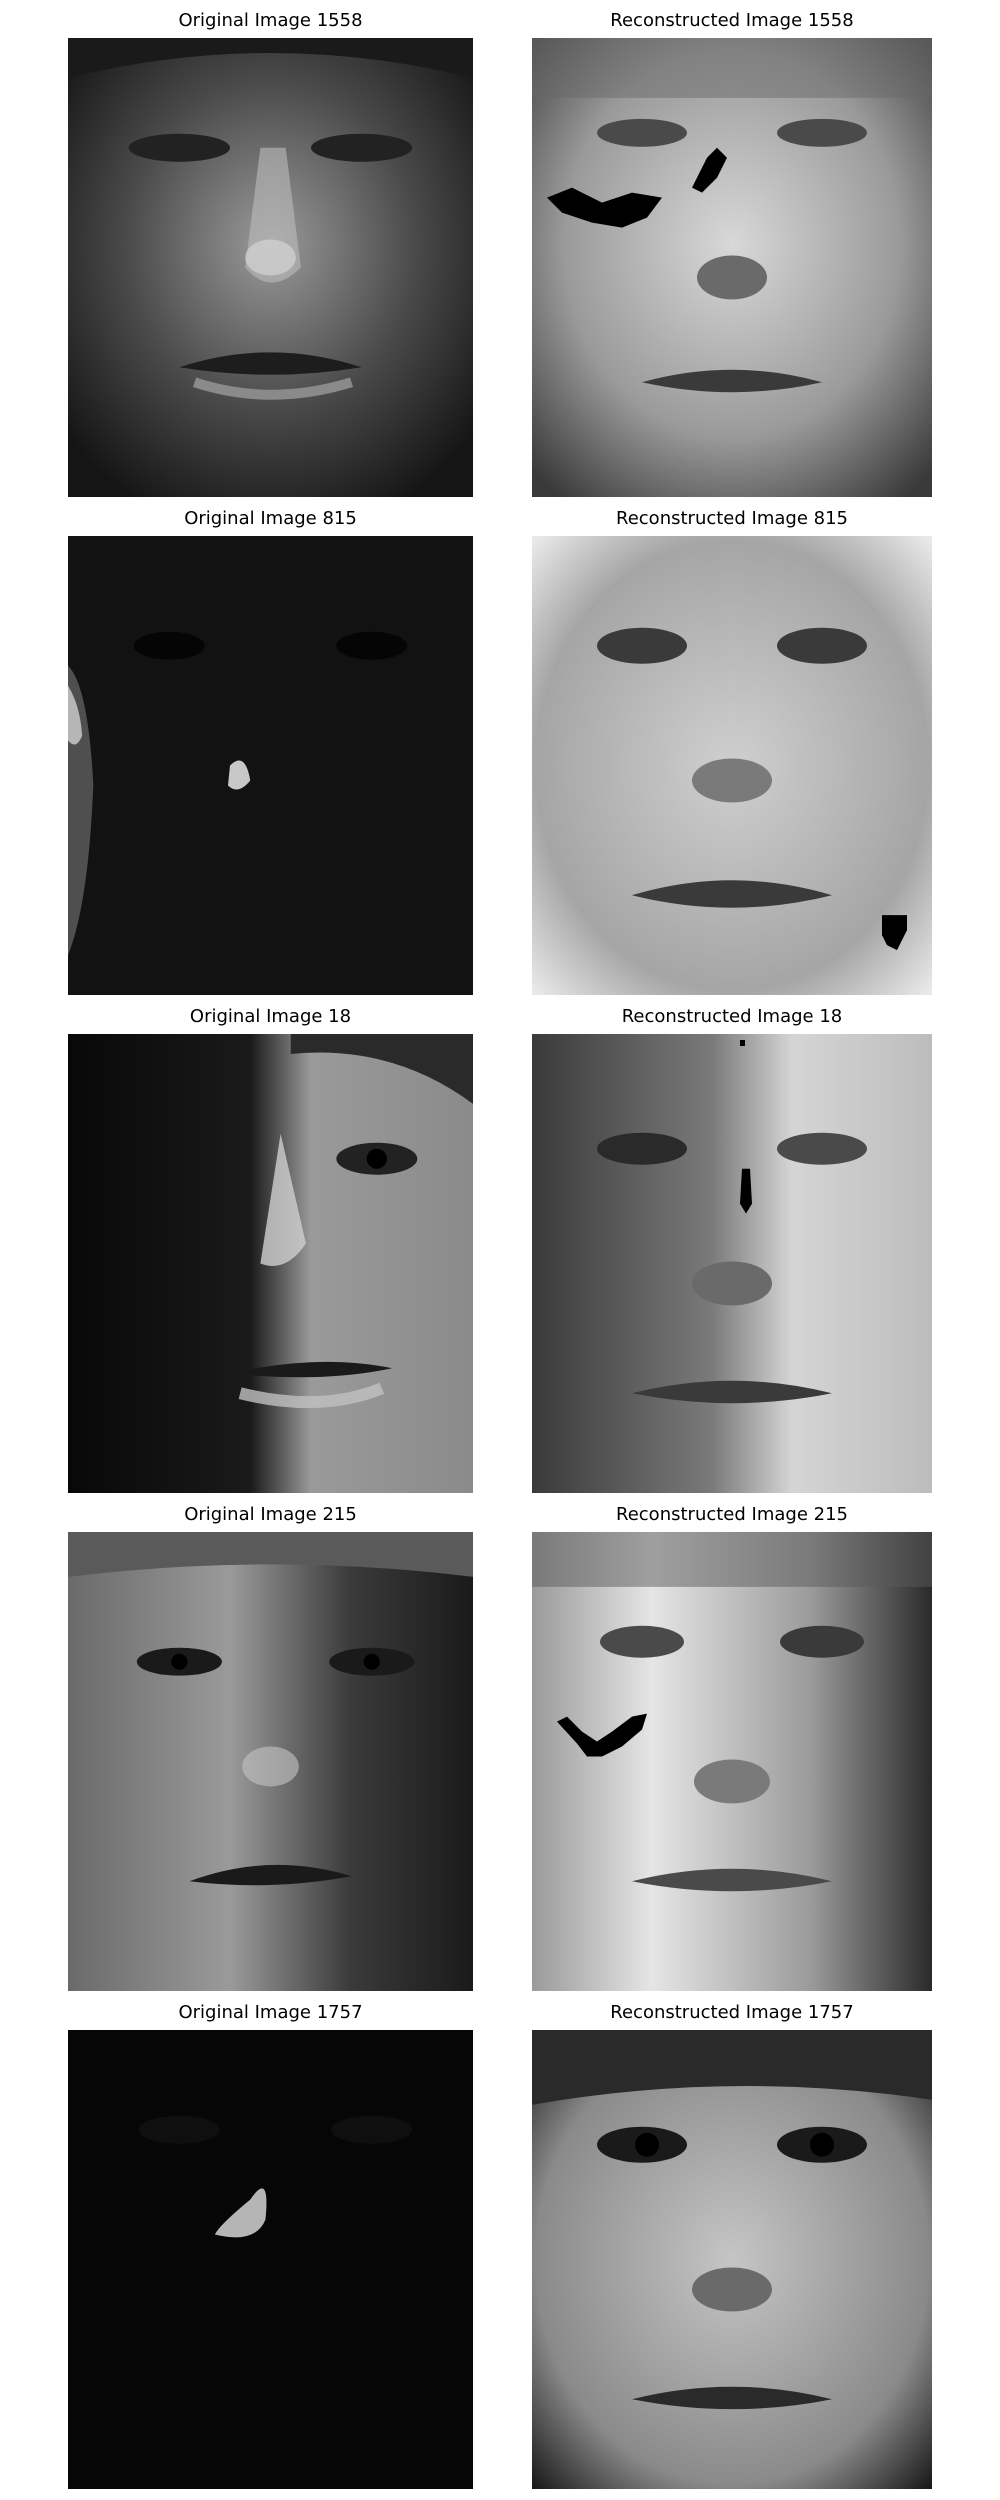  I want to click on panel-reconstructed-1757: Reconstructed Image 1757, so click(732, 2245).